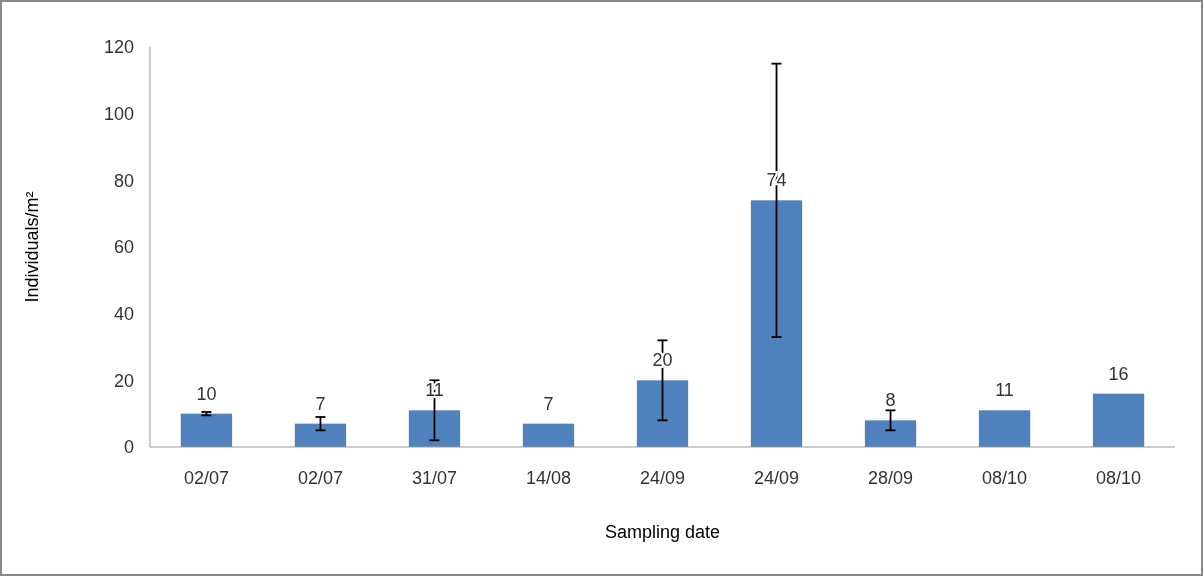 This screenshot has height=576, width=1203. I want to click on x-axis-title: Sampling date, so click(662, 532).